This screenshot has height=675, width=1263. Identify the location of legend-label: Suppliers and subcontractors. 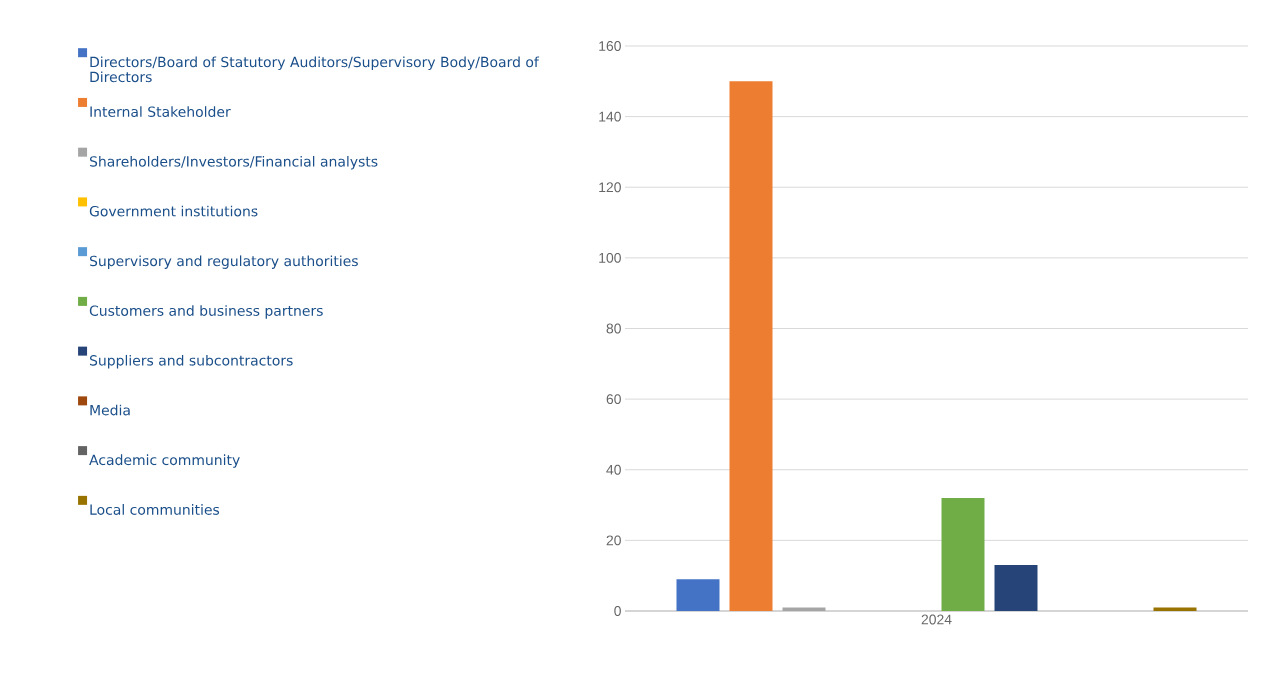
(191, 361).